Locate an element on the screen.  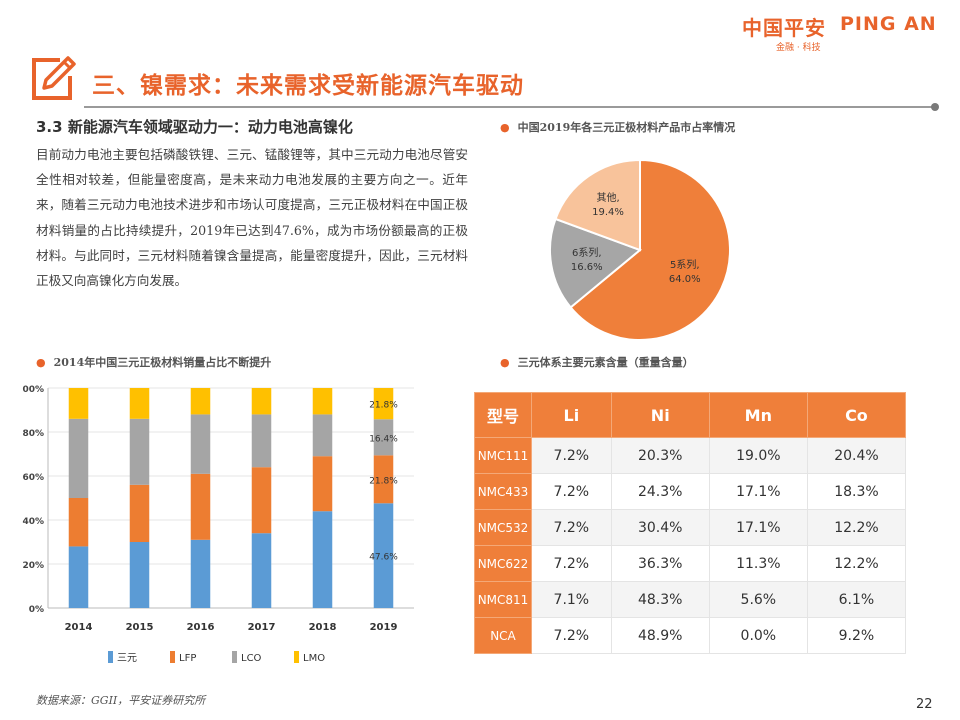
cell-model: NMC433 is located at coordinates (503, 491).